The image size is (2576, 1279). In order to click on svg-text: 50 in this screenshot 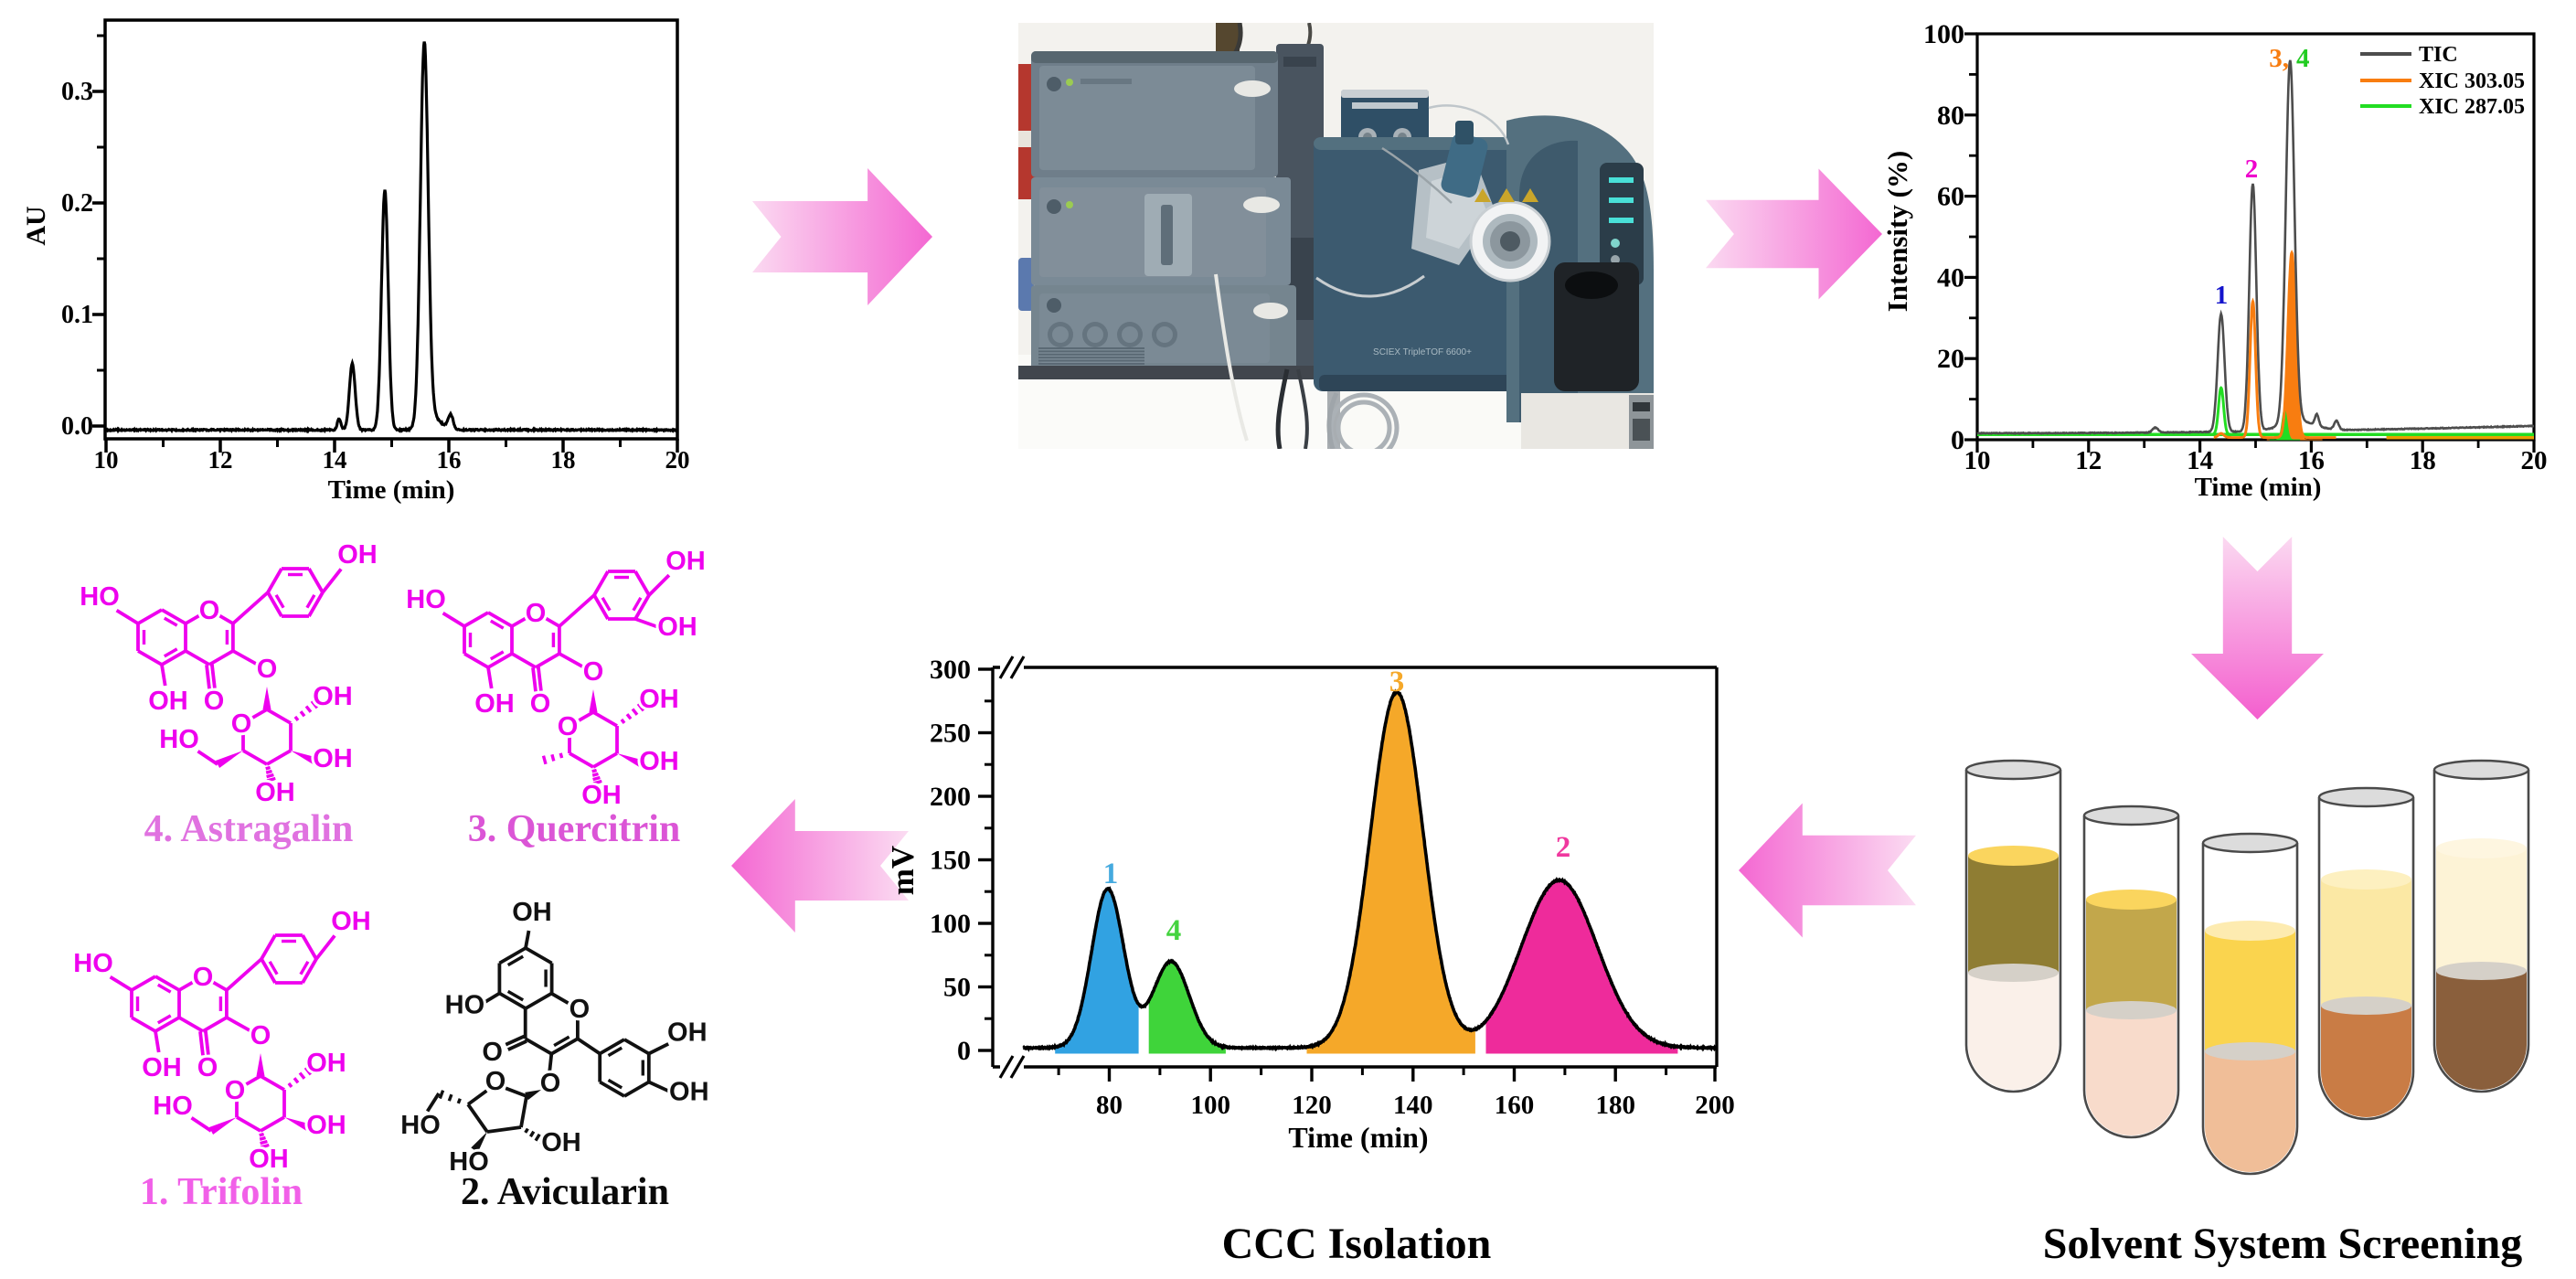, I will do `click(957, 988)`.